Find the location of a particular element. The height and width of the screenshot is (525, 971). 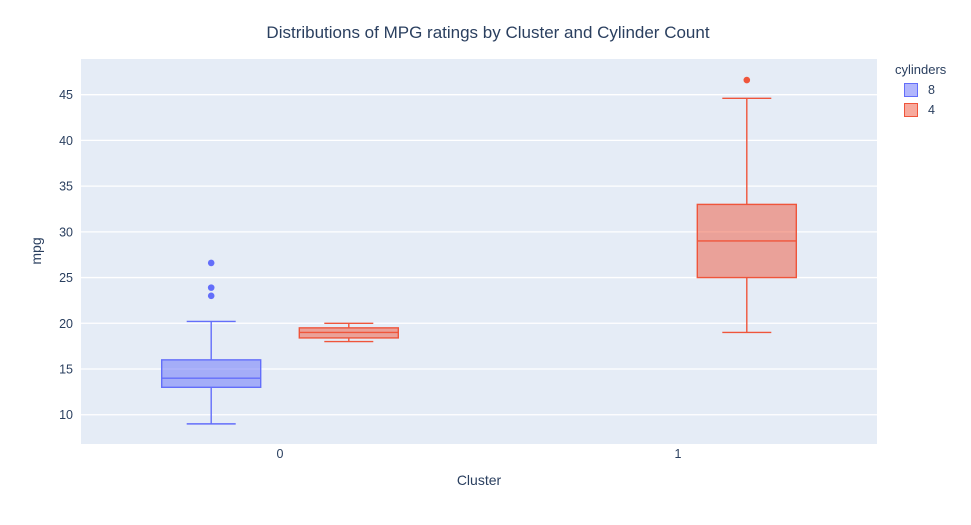

y-tick-label-30: 30 is located at coordinates (66, 232).